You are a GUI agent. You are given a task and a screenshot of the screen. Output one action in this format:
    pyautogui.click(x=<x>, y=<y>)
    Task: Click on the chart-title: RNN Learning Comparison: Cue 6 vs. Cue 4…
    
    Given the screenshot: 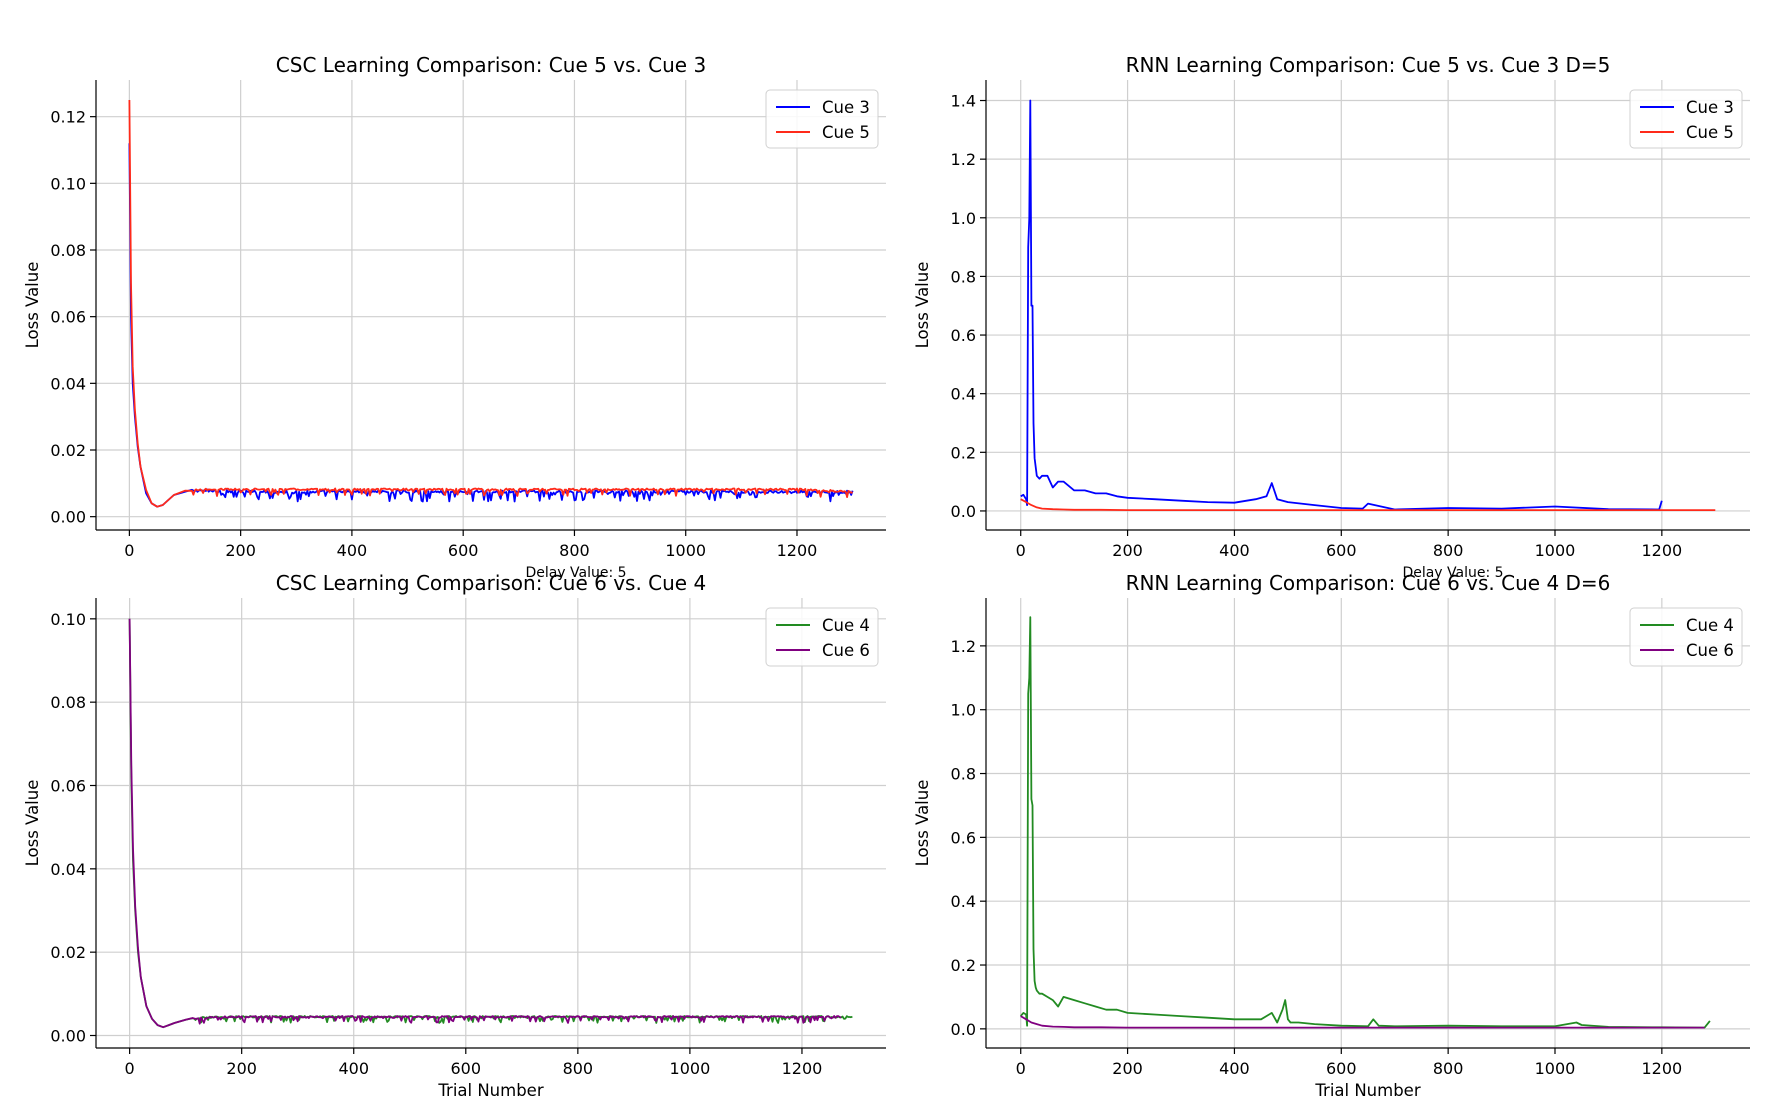 What is the action you would take?
    pyautogui.click(x=1368, y=583)
    